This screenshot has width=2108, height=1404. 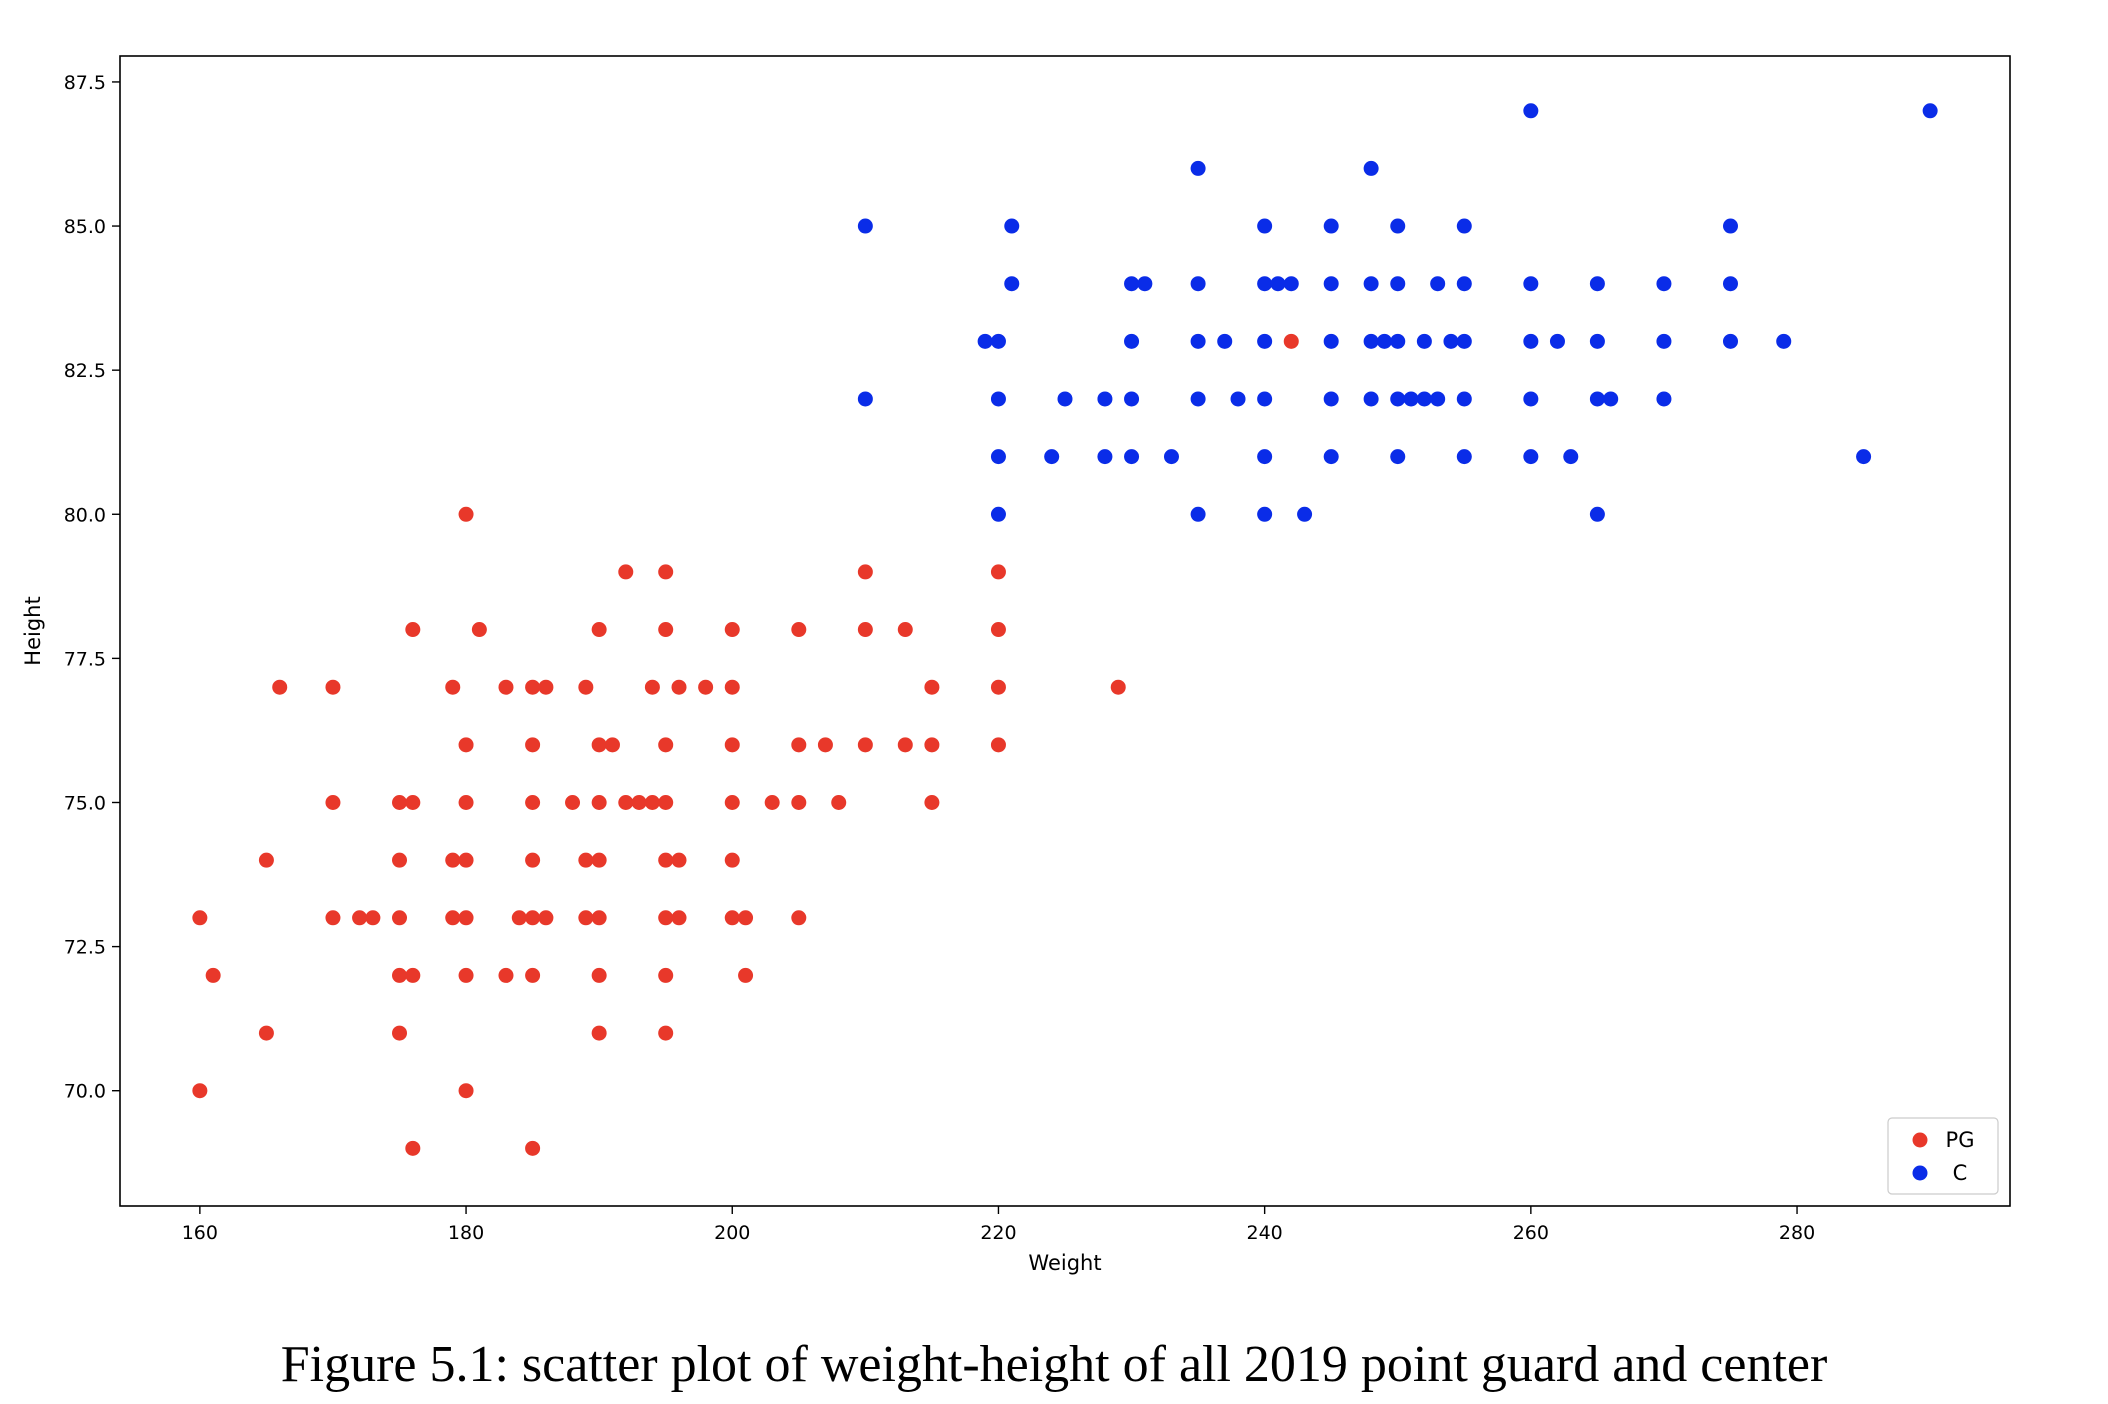 What do you see at coordinates (1797, 1233) in the screenshot?
I see `x-tick-label: 280` at bounding box center [1797, 1233].